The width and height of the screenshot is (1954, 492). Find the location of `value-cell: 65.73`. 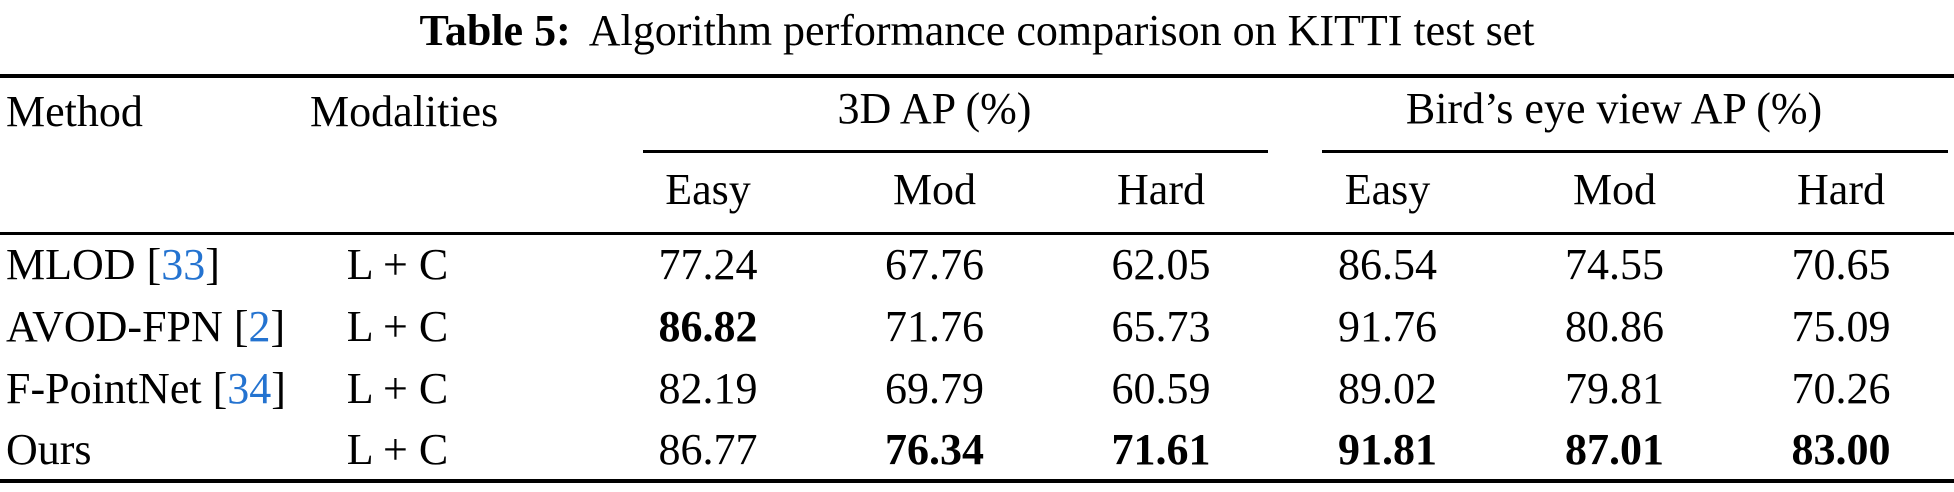

value-cell: 65.73 is located at coordinates (1161, 326).